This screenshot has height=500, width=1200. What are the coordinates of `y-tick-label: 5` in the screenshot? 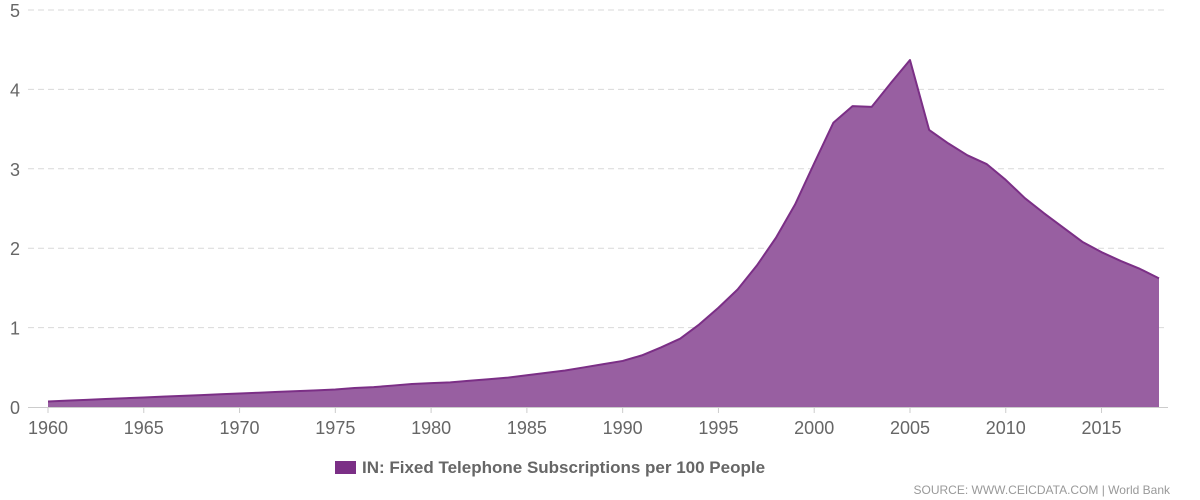 It's located at (15, 11).